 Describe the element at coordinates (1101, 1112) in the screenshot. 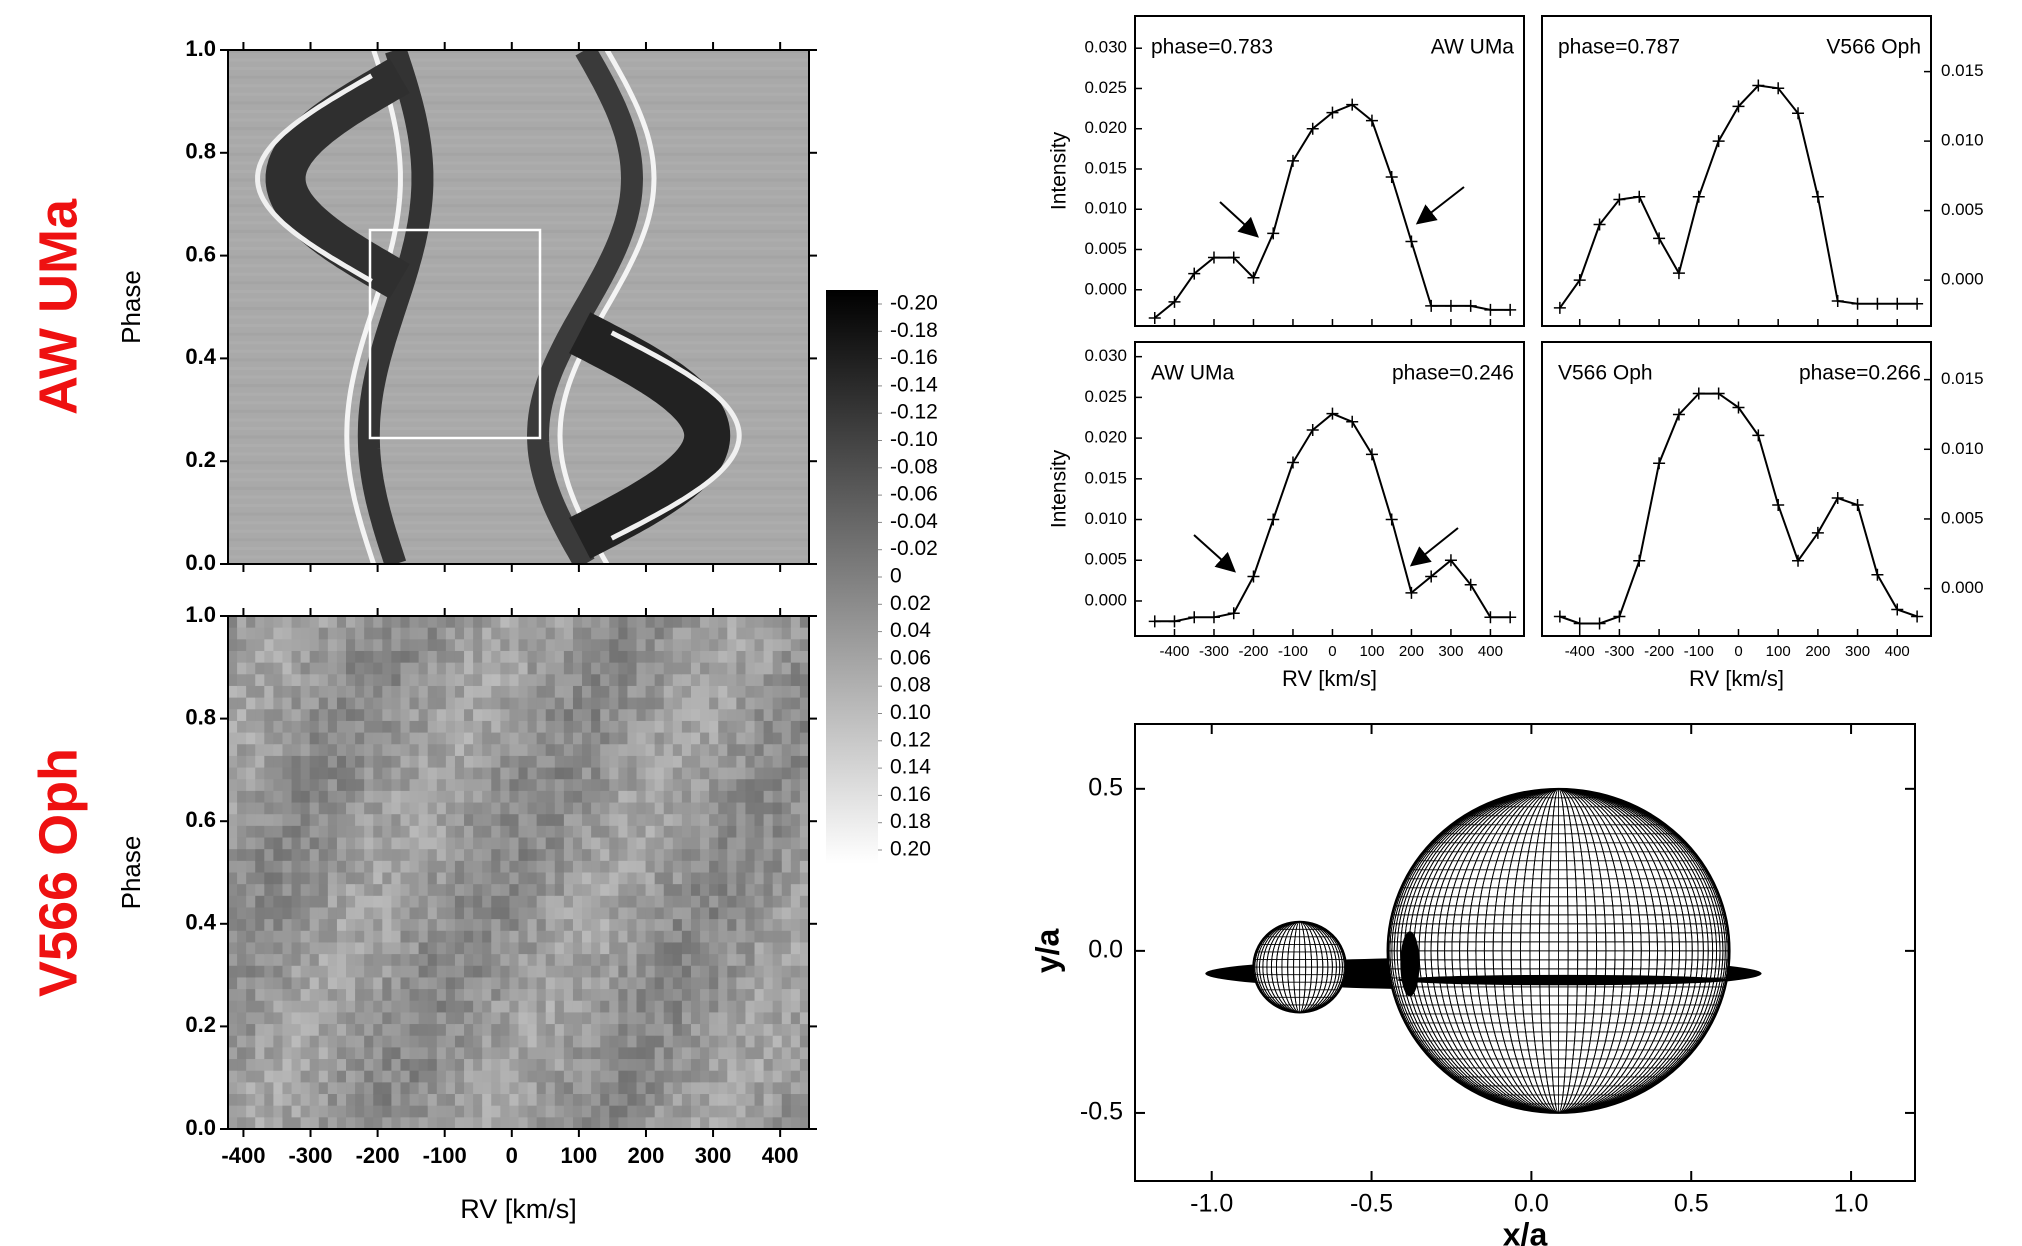

I see `y-tick-label: -0.5` at that location.